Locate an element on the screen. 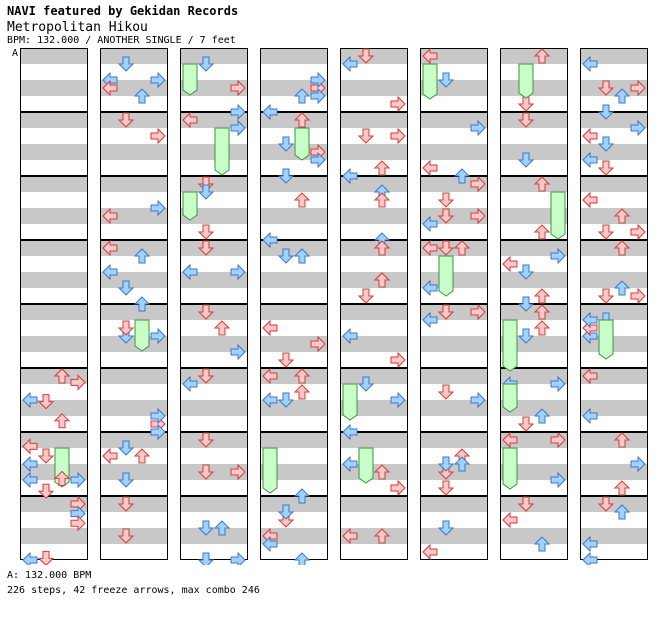 This screenshot has height=620, width=672. song-artist-title: NAVI featured by Gekidan Records is located at coordinates (123, 11).